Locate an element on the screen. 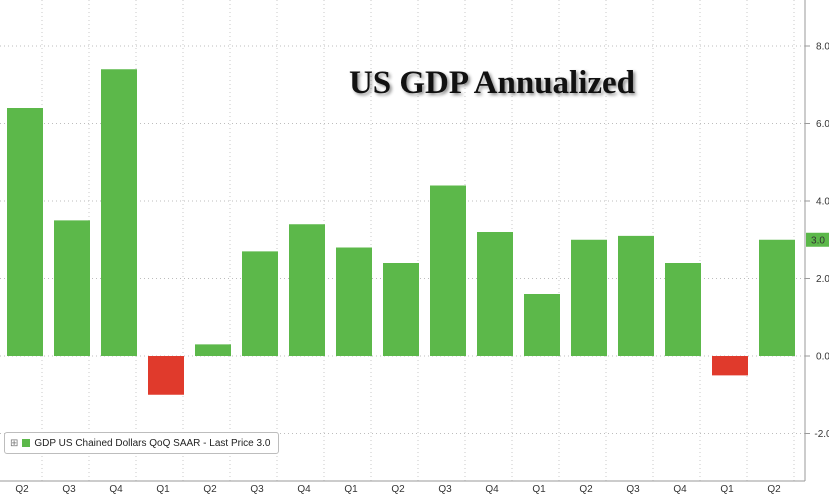 The image size is (829, 495). y-tick-label: 0.0 is located at coordinates (822, 357).